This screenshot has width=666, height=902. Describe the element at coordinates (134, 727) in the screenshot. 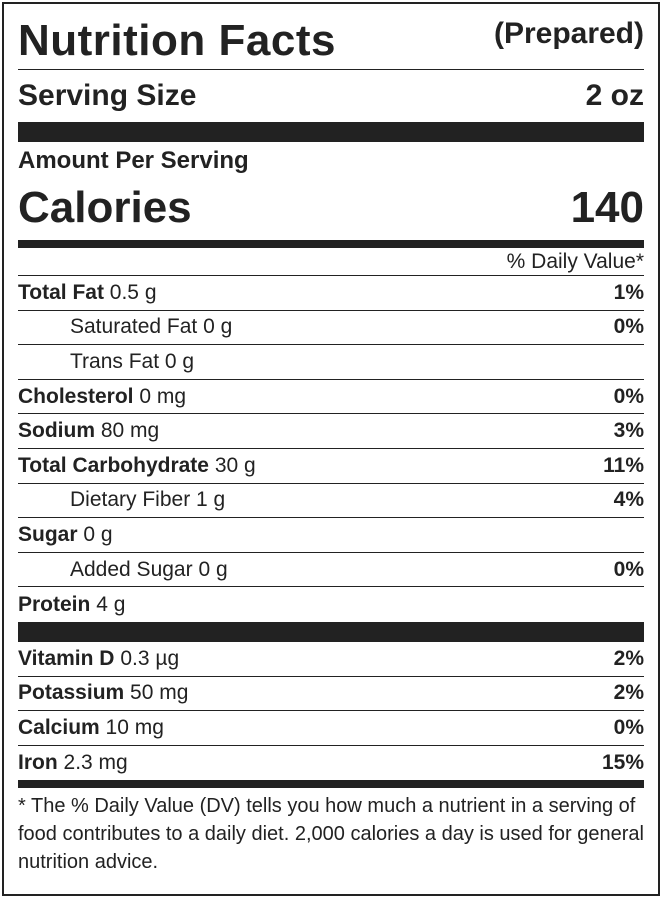

I see `nutrient-amount: 10 mg` at that location.